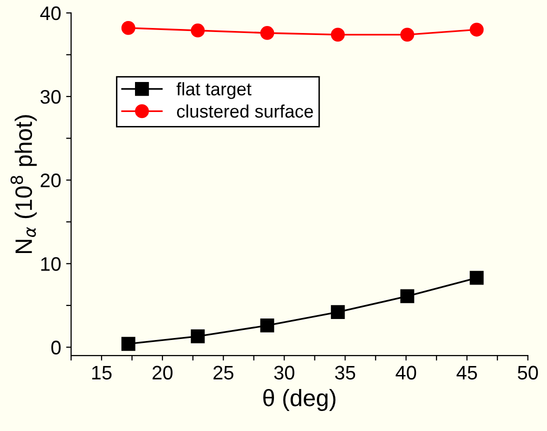 The height and width of the screenshot is (431, 547). I want to click on y-tick-label: 0, so click(56, 347).